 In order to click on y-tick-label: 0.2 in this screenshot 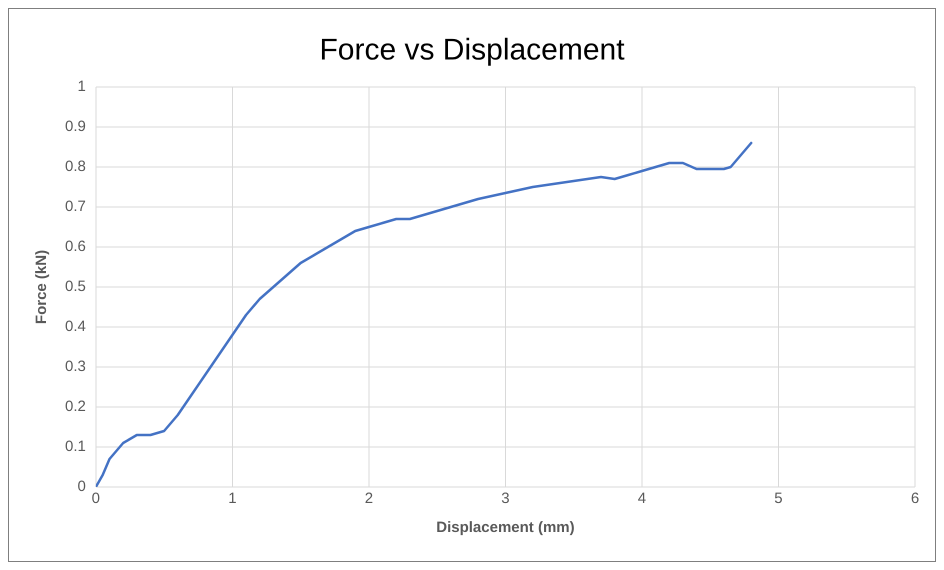, I will do `click(75, 407)`.